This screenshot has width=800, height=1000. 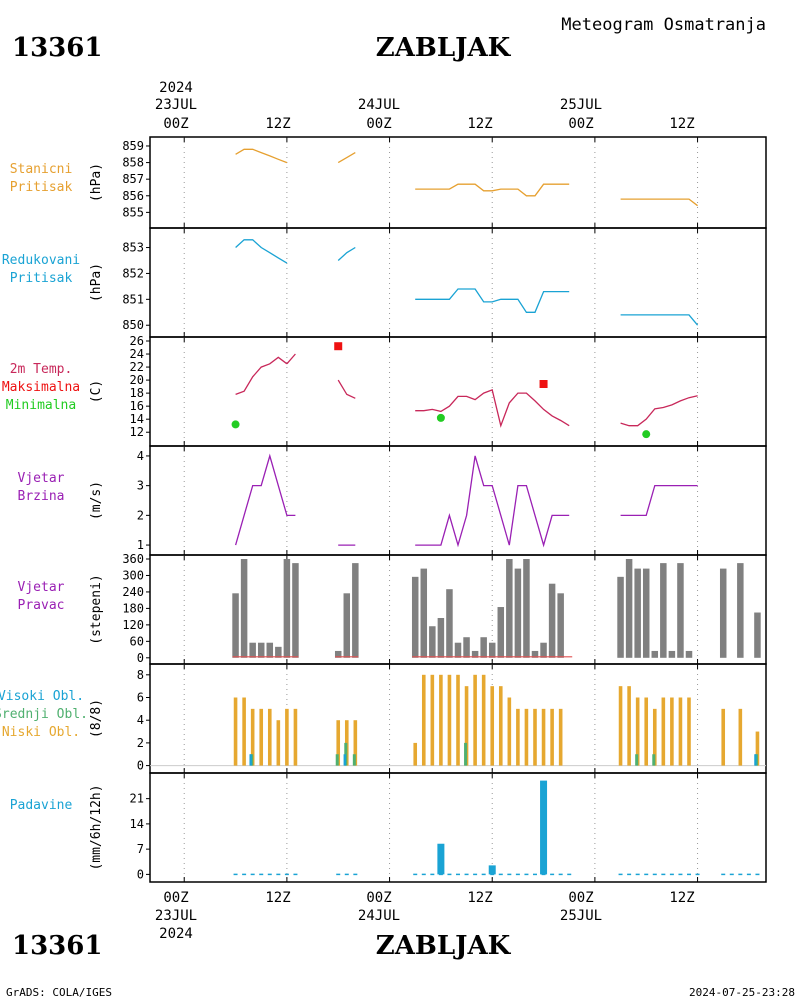 I want to click on y-tick-label: 850, so click(x=133, y=325).